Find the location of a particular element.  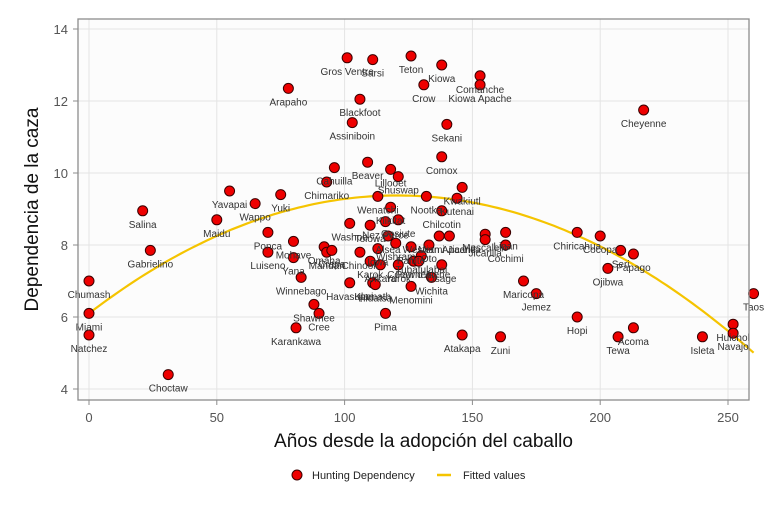

y-tick-label: 6 is located at coordinates (64, 317).